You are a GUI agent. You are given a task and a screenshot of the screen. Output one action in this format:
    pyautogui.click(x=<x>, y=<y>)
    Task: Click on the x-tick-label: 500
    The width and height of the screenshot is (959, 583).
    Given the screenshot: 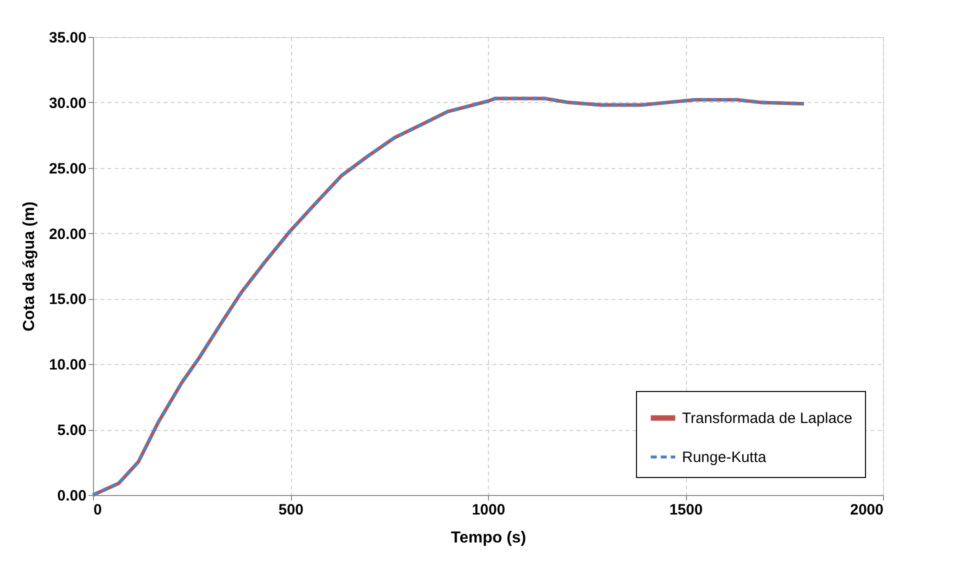 What is the action you would take?
    pyautogui.click(x=291, y=510)
    